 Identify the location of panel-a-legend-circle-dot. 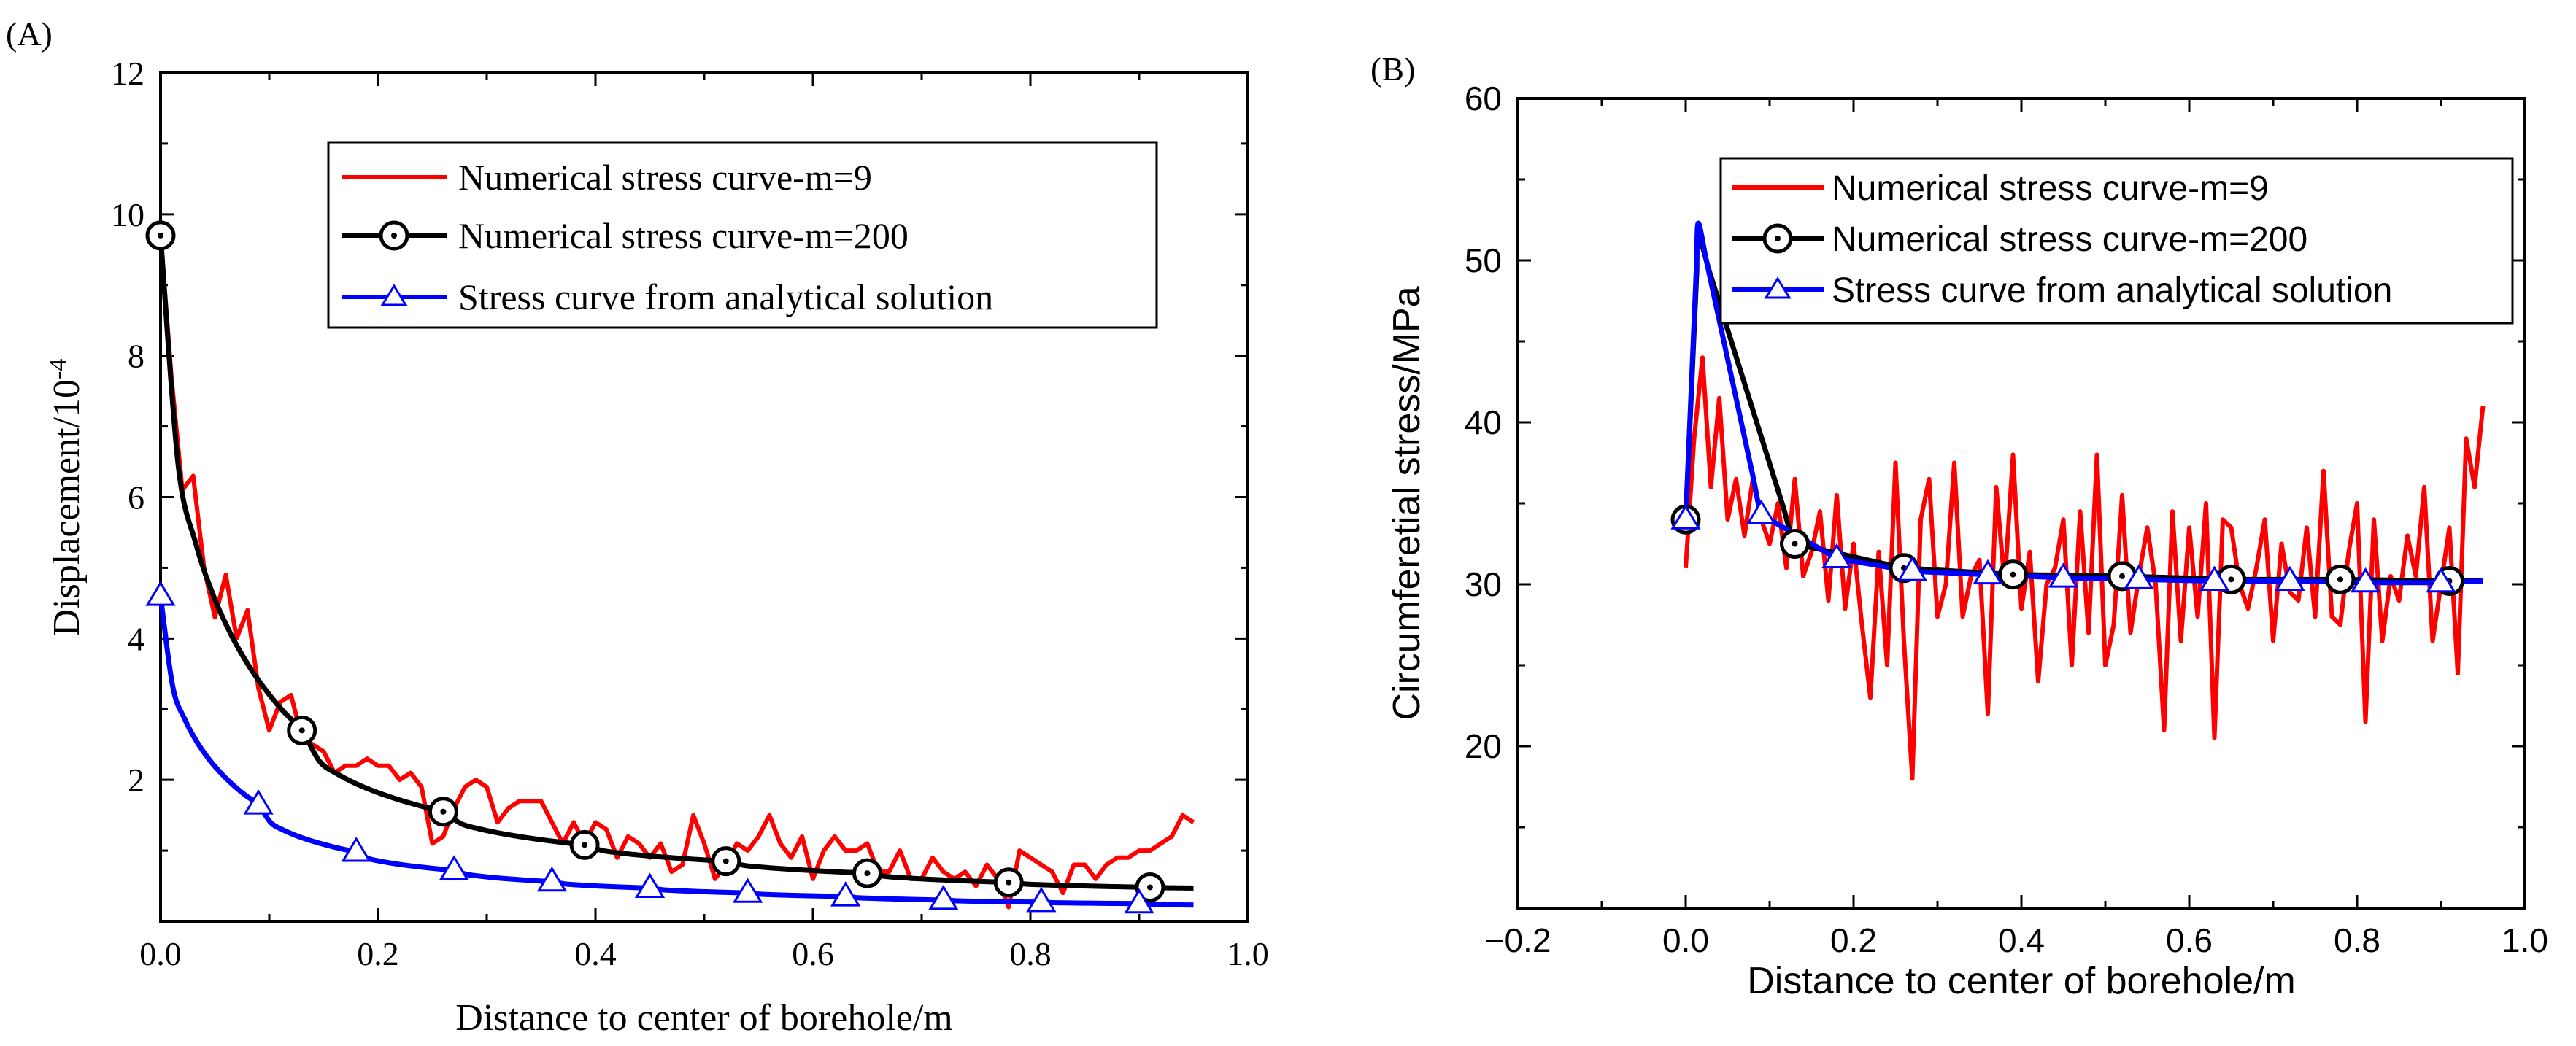
(394, 236).